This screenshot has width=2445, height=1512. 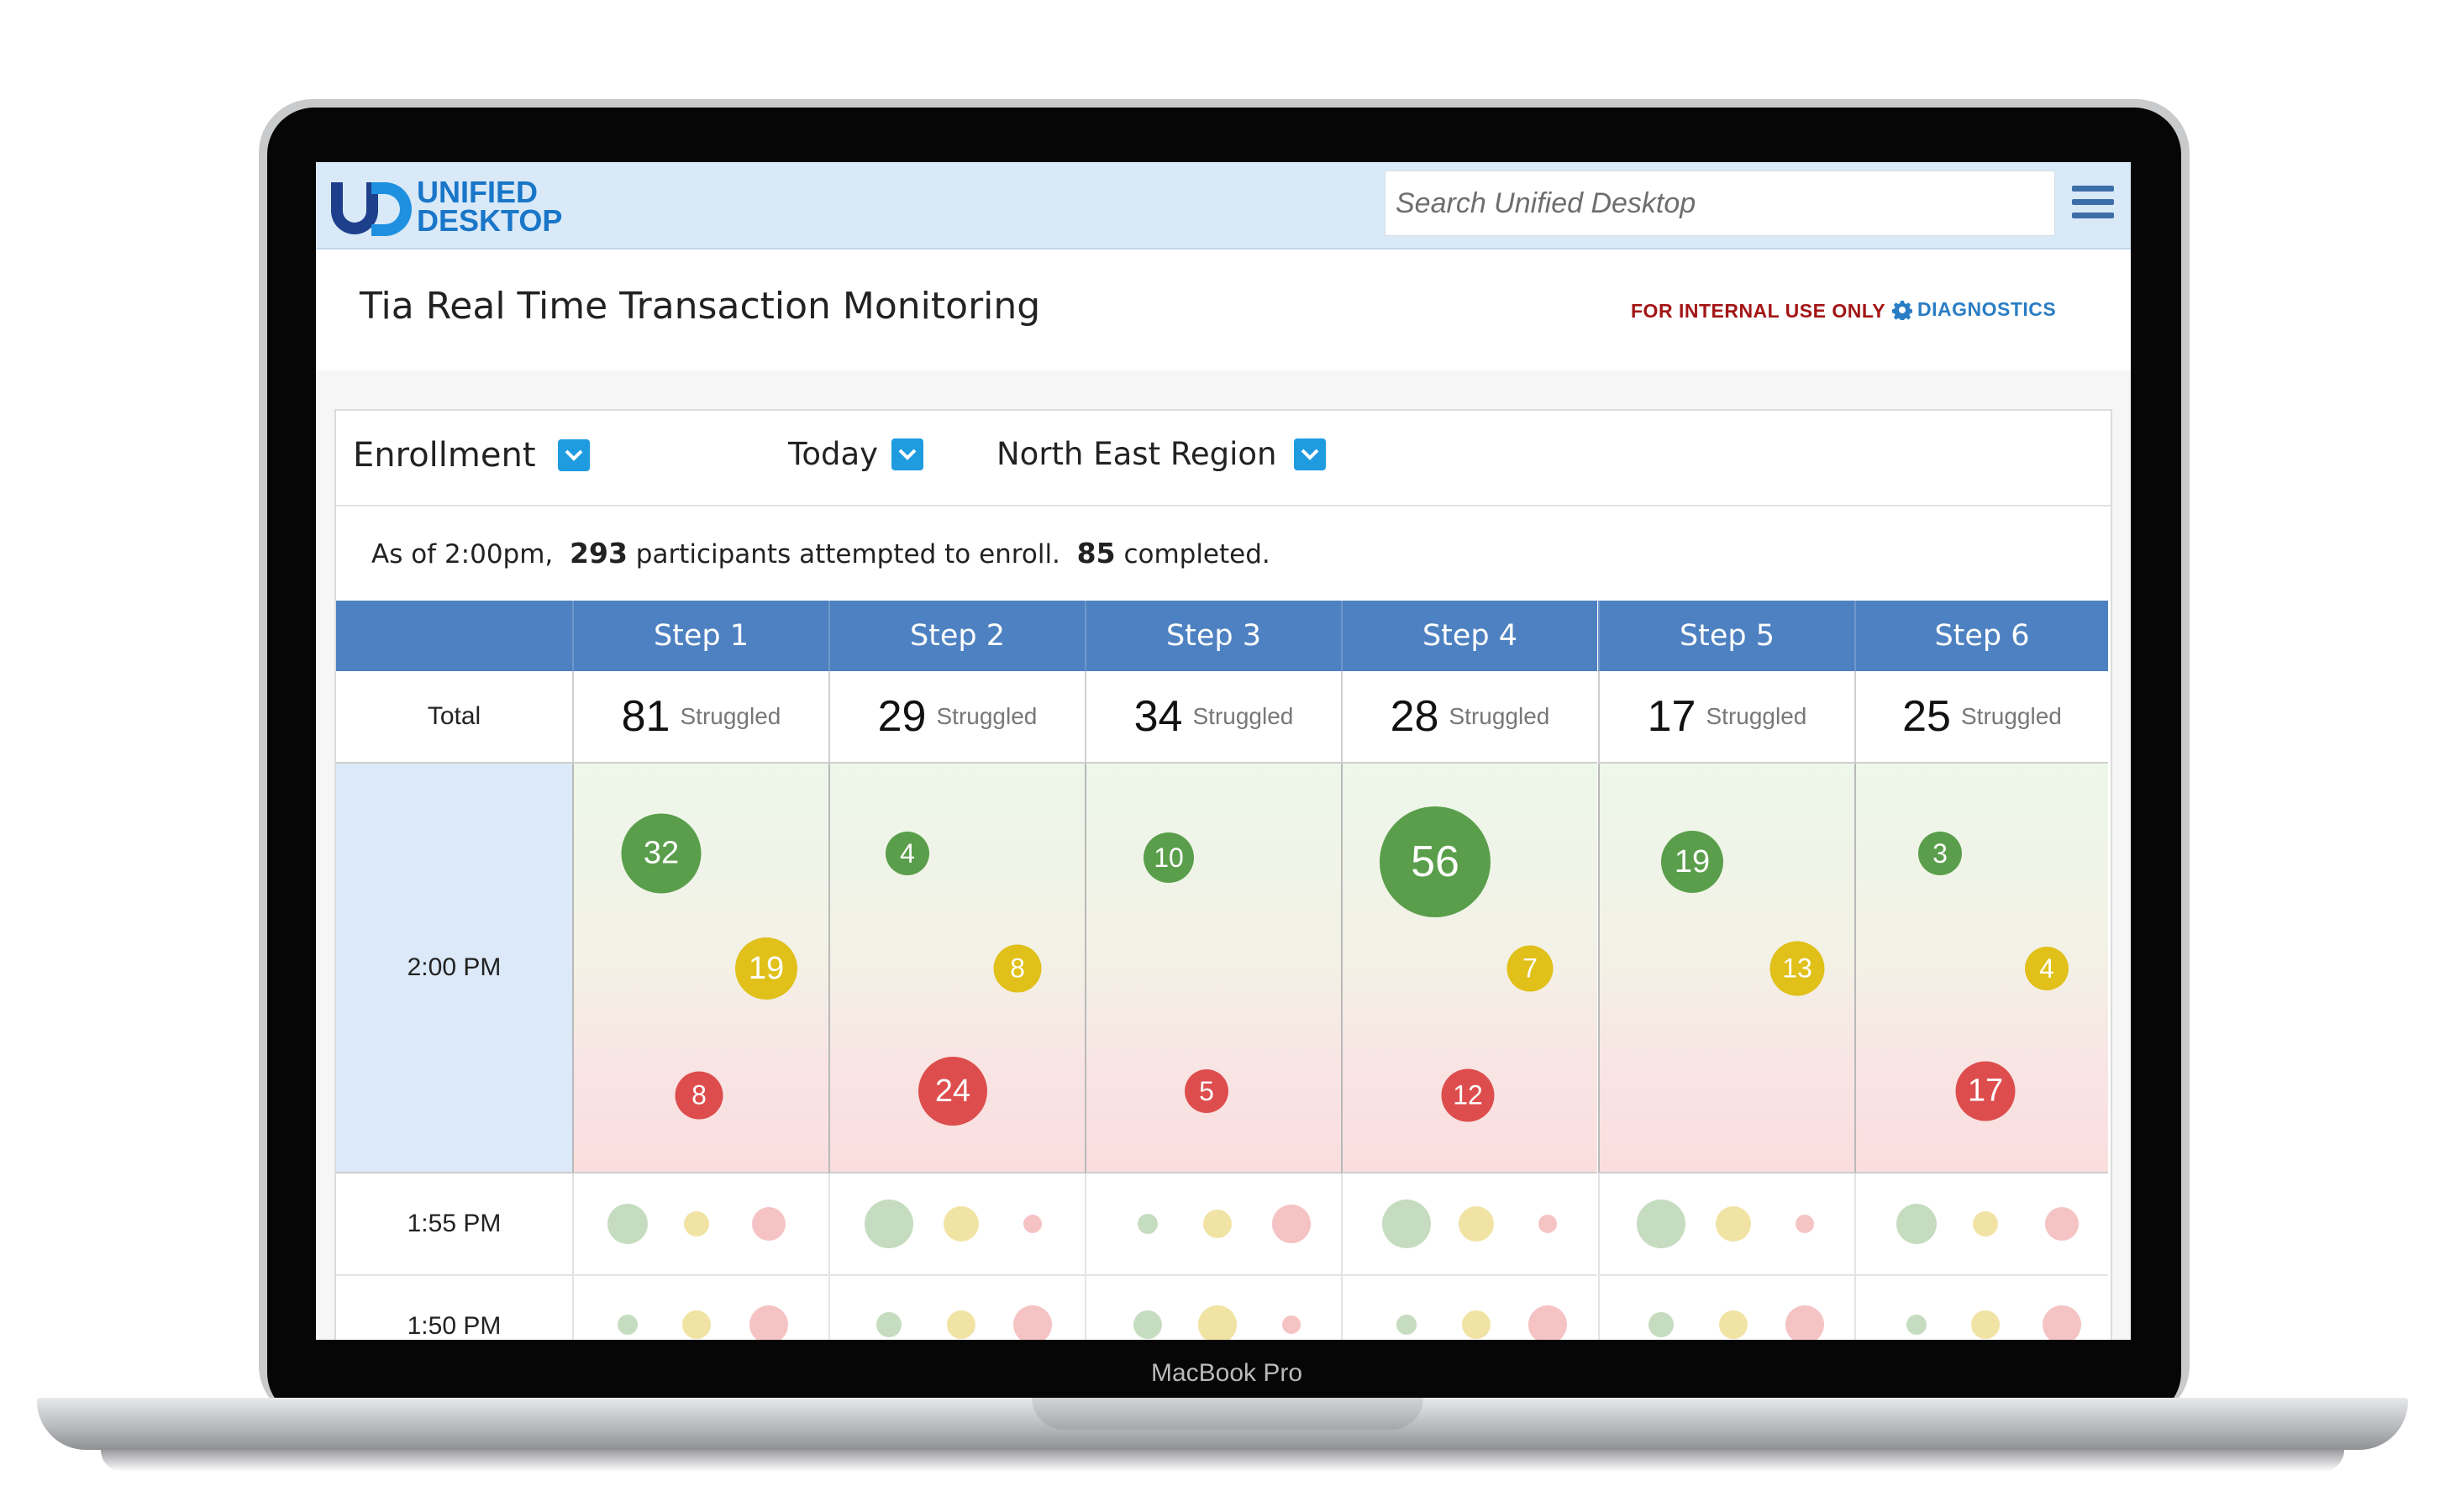 I want to click on step-header: Step 5, so click(x=1726, y=636).